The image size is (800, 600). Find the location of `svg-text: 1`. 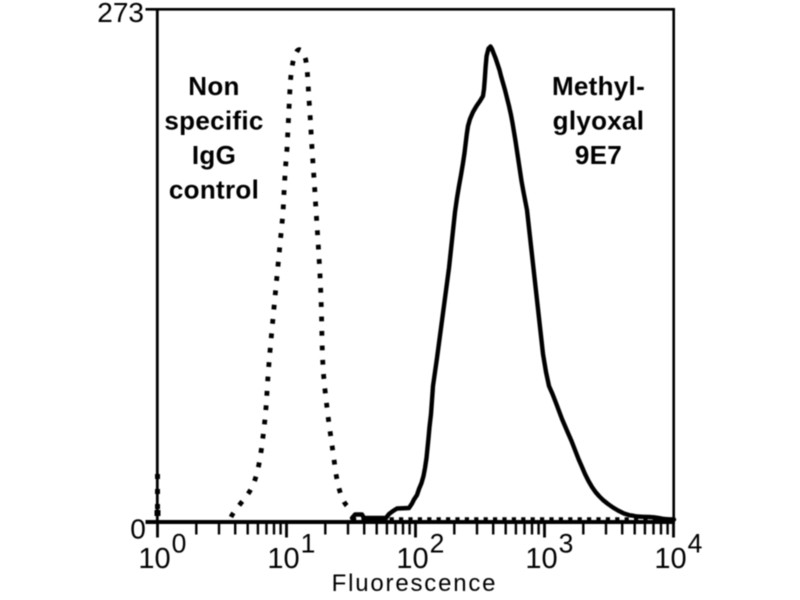

svg-text: 1 is located at coordinates (308, 544).